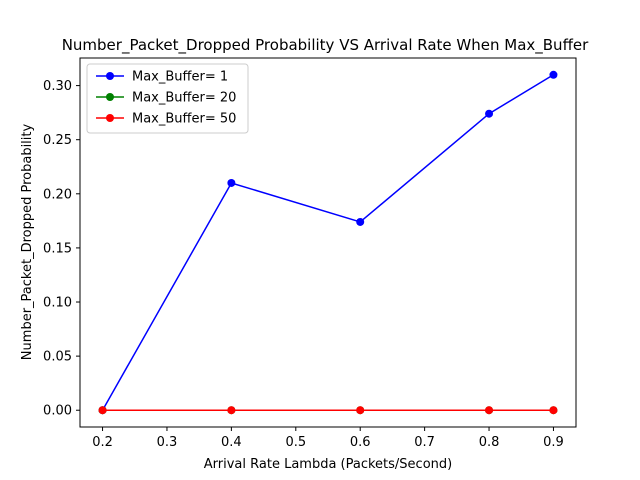 This screenshot has width=640, height=480. Describe the element at coordinates (57, 140) in the screenshot. I see `y-tick-label: 0.25` at that location.